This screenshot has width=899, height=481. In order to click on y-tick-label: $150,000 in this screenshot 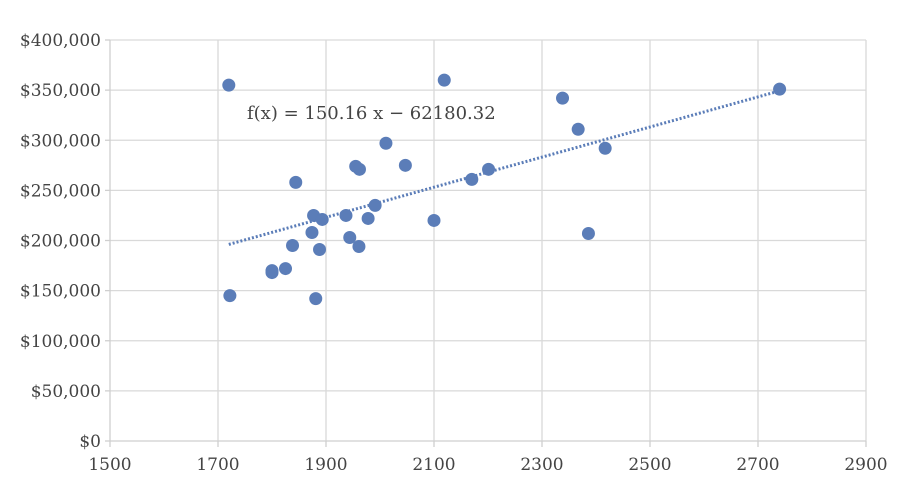, I will do `click(60, 292)`.